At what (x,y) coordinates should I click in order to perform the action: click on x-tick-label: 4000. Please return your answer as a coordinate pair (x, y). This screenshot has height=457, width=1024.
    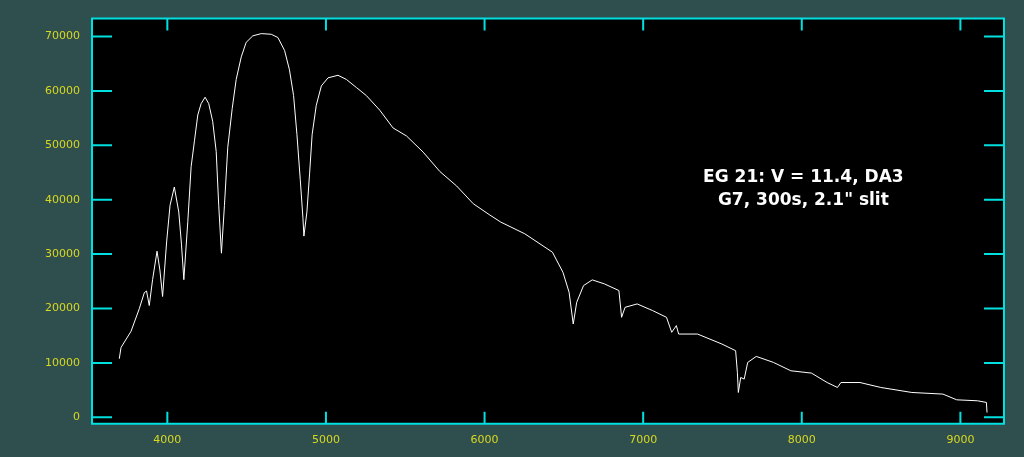
    Looking at the image, I should click on (167, 440).